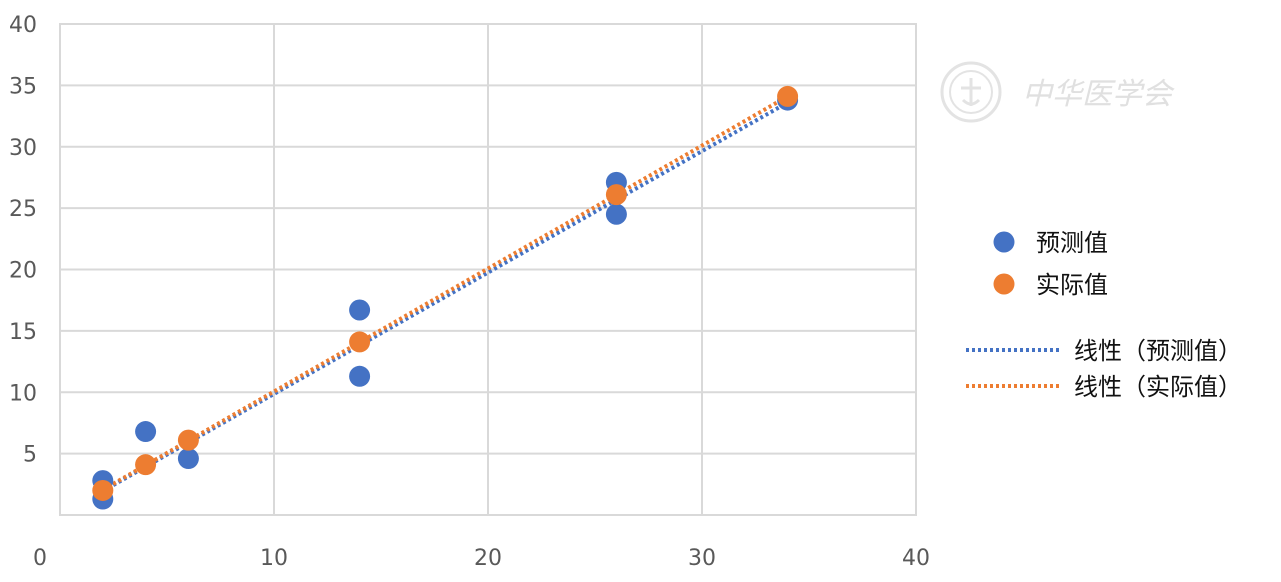  I want to click on watermark-text: 中华医学会, so click(1098, 94).